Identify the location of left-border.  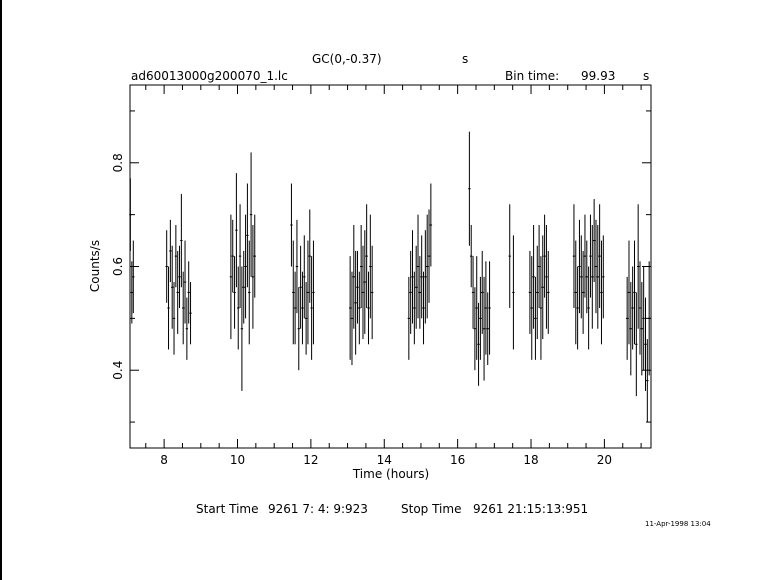
(1, 290).